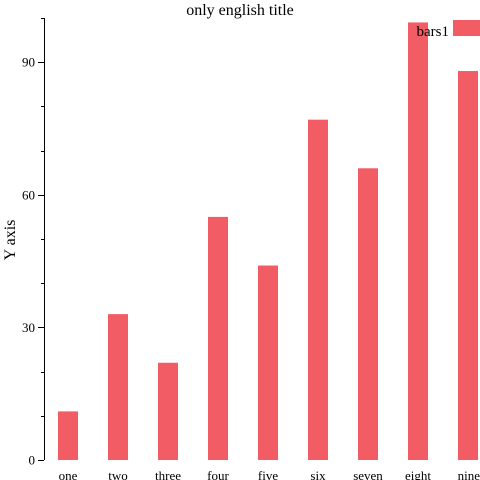  Describe the element at coordinates (168, 411) in the screenshot. I see `bar-three` at that location.